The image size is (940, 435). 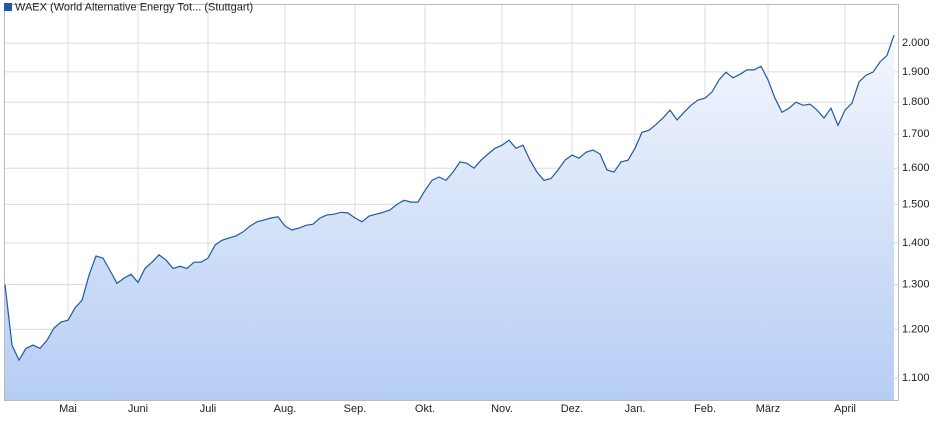 I want to click on x-tick-label: Aug., so click(x=285, y=409).